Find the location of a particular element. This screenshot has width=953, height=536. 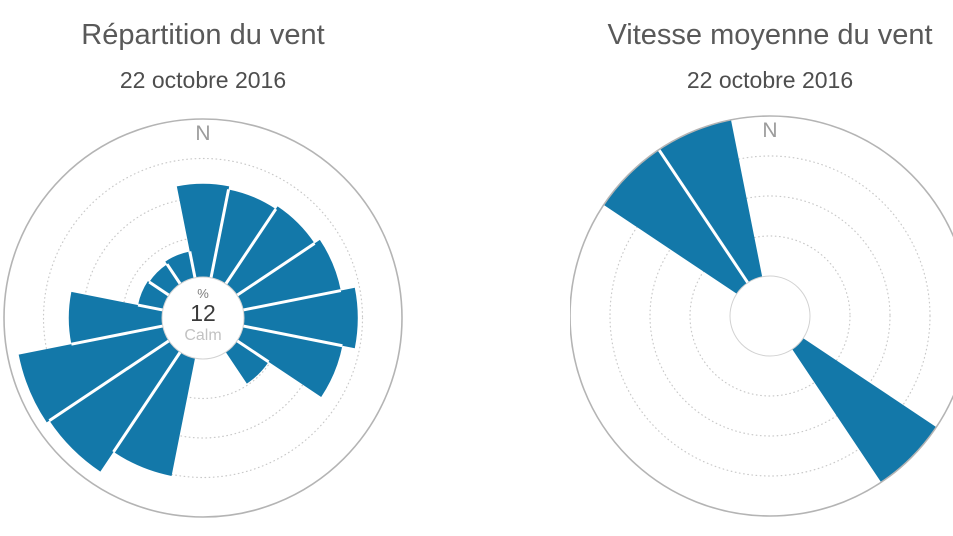

petal-ESE is located at coordinates (290, 361).